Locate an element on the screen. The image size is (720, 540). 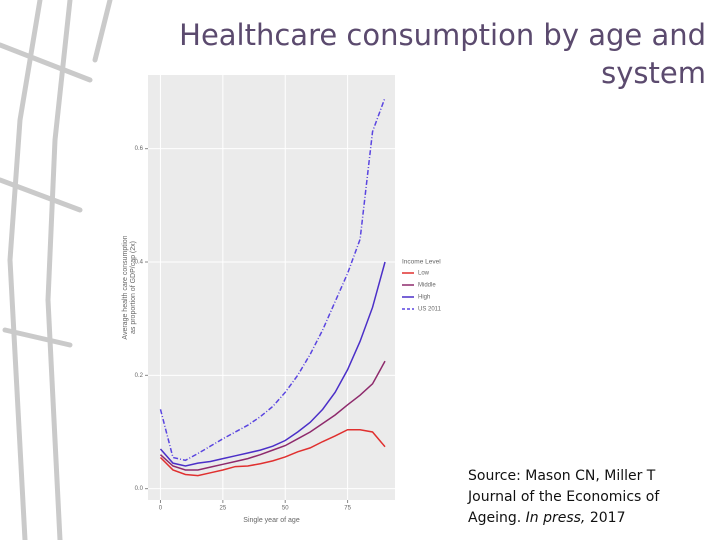
y-axis-label: as proportion of GDP/cap (2x) is located at coordinates (133, 287).